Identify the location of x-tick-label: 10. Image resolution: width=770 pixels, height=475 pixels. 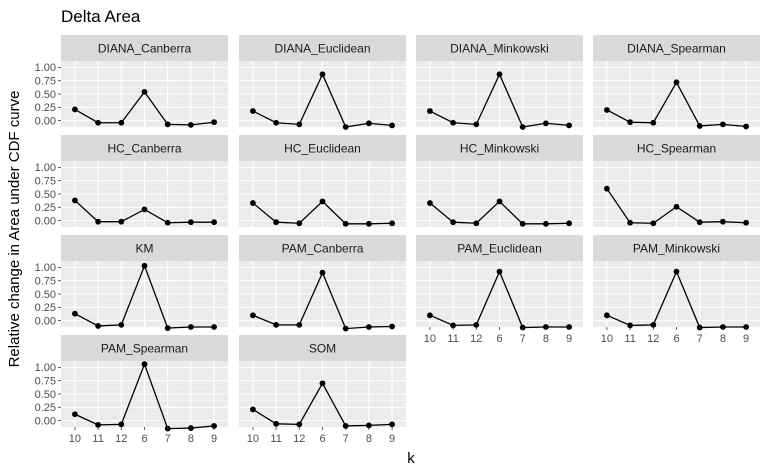
(75, 439).